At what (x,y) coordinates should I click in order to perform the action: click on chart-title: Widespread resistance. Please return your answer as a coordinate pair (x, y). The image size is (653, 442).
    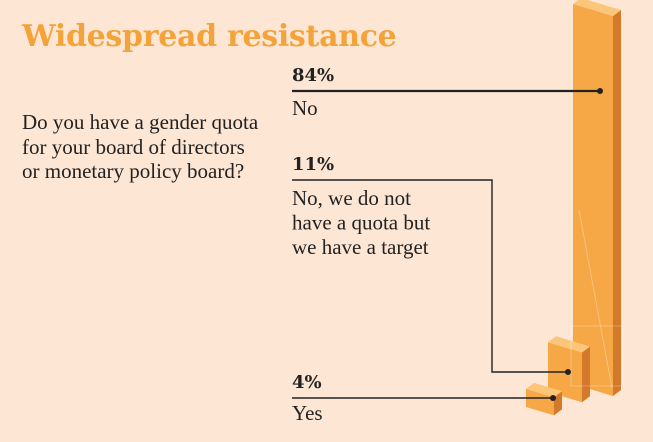
    Looking at the image, I should click on (209, 36).